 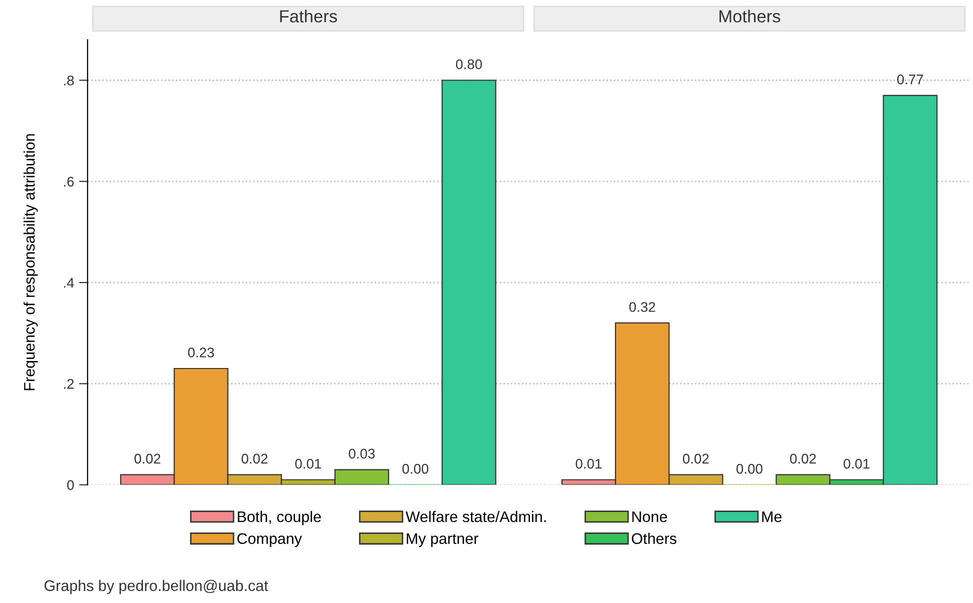 What do you see at coordinates (772, 516) in the screenshot?
I see `legend-label: Me` at bounding box center [772, 516].